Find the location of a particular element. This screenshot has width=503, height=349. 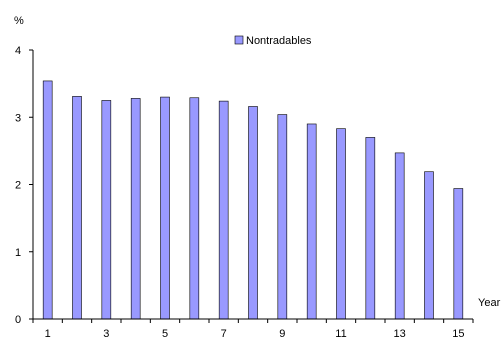

x-tick-label-3: 3 is located at coordinates (106, 334).